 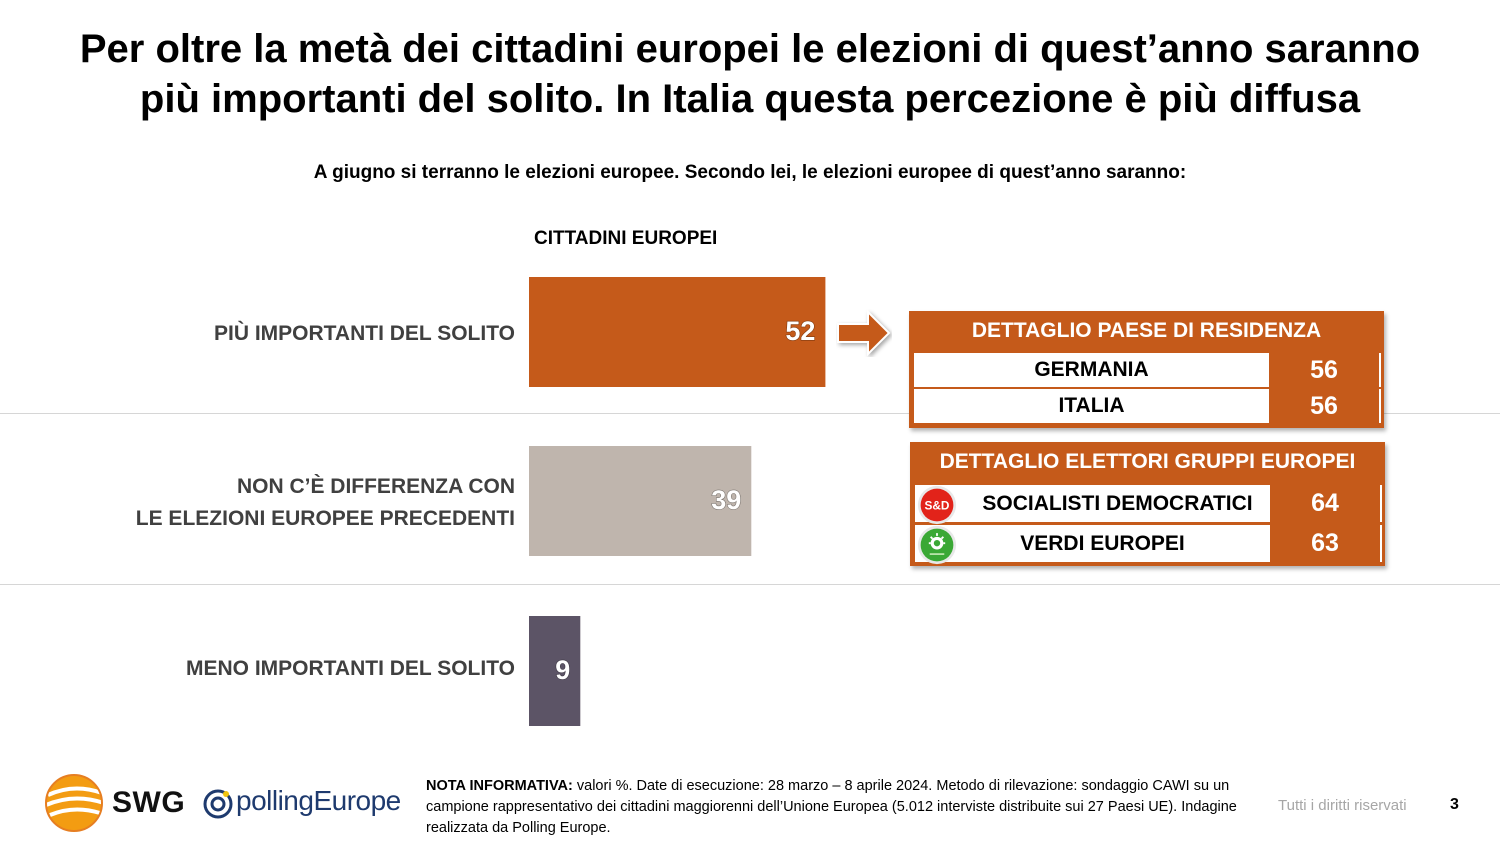 I want to click on groups-panel-title: DETTAGLIO ELETTORI GRUPPI EUROPEI, so click(x=1147, y=461).